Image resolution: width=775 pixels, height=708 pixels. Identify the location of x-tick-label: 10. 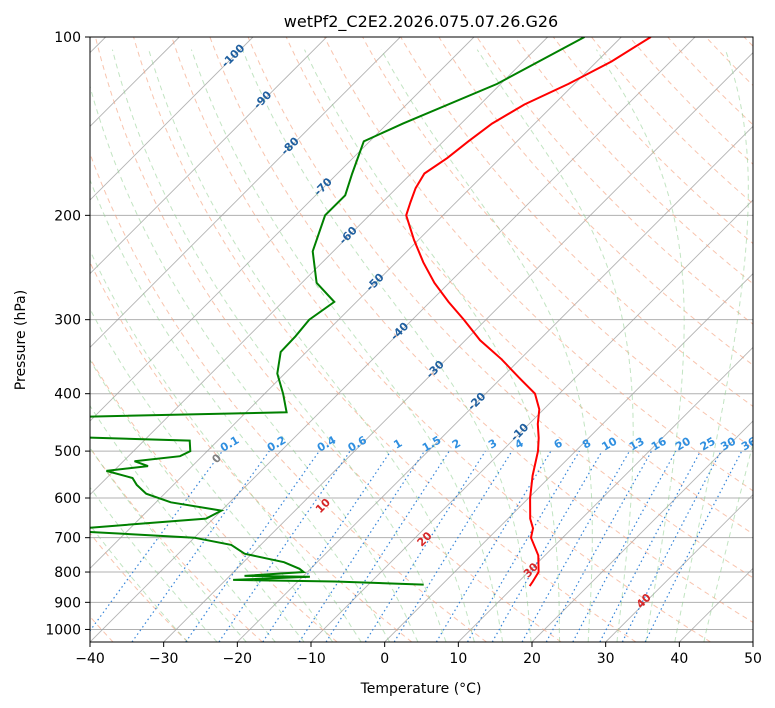
(458, 659).